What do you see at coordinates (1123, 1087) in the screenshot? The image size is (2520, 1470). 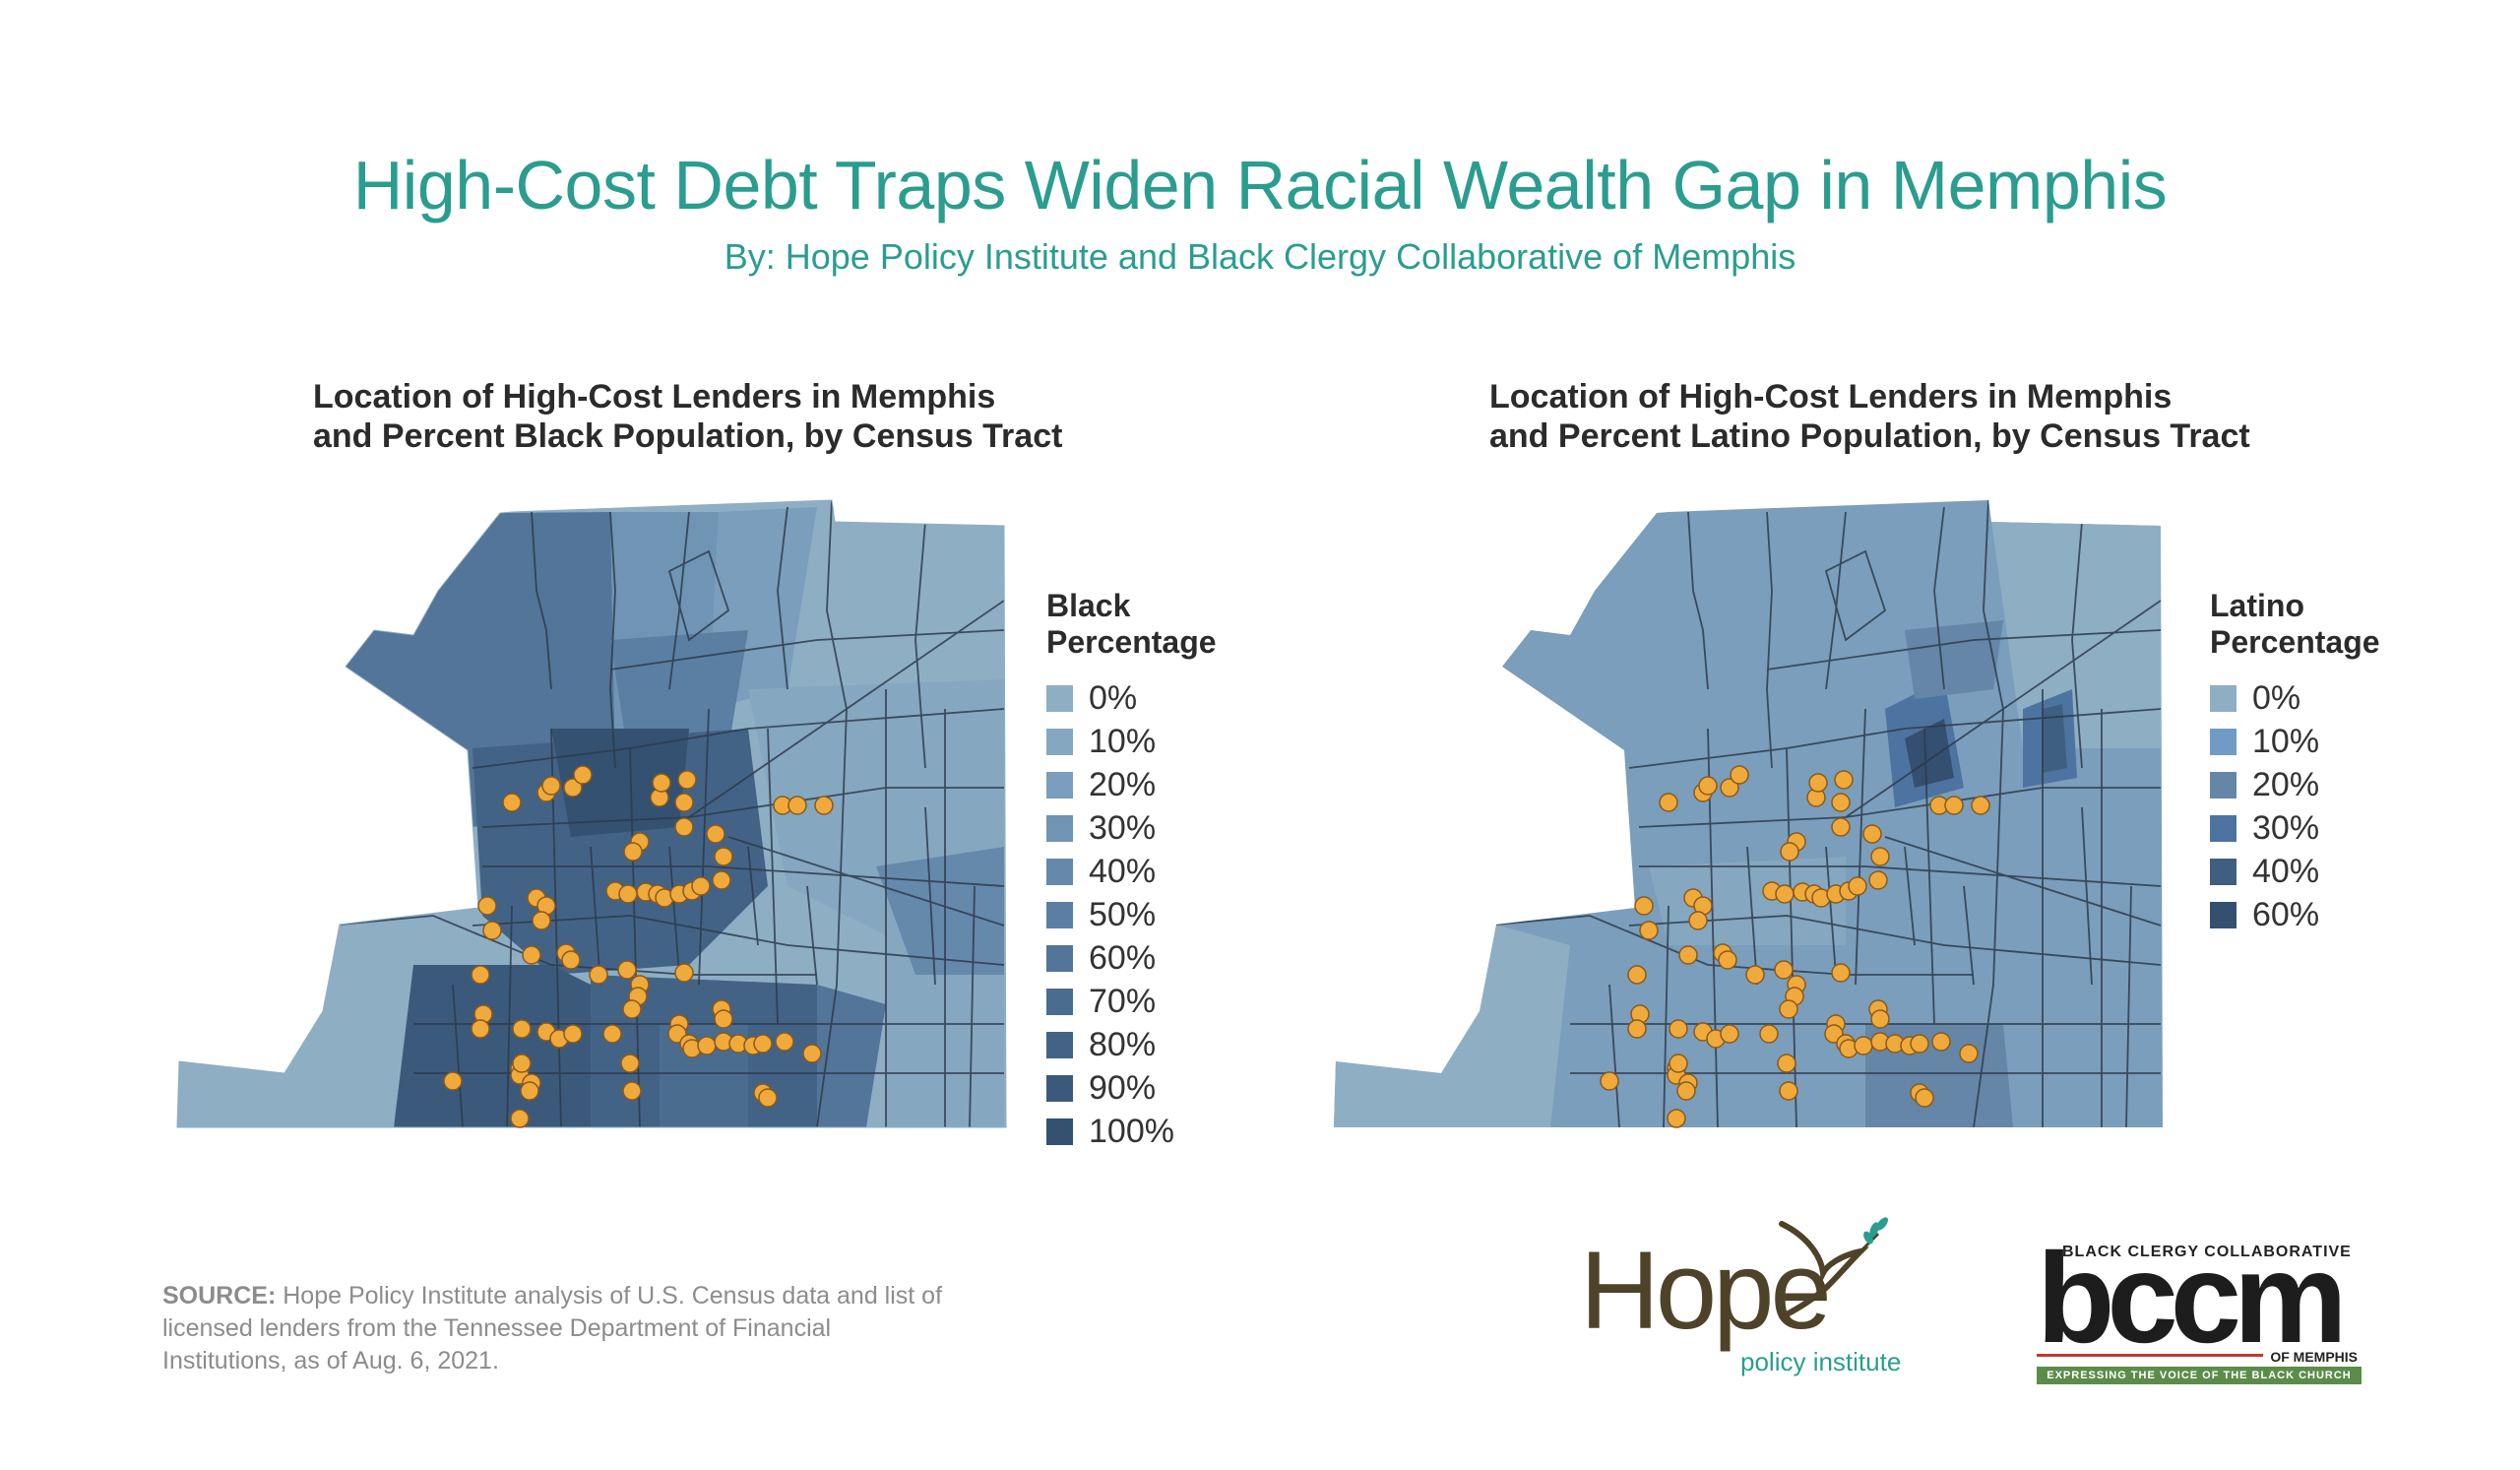 I see `legend-label: 90%` at bounding box center [1123, 1087].